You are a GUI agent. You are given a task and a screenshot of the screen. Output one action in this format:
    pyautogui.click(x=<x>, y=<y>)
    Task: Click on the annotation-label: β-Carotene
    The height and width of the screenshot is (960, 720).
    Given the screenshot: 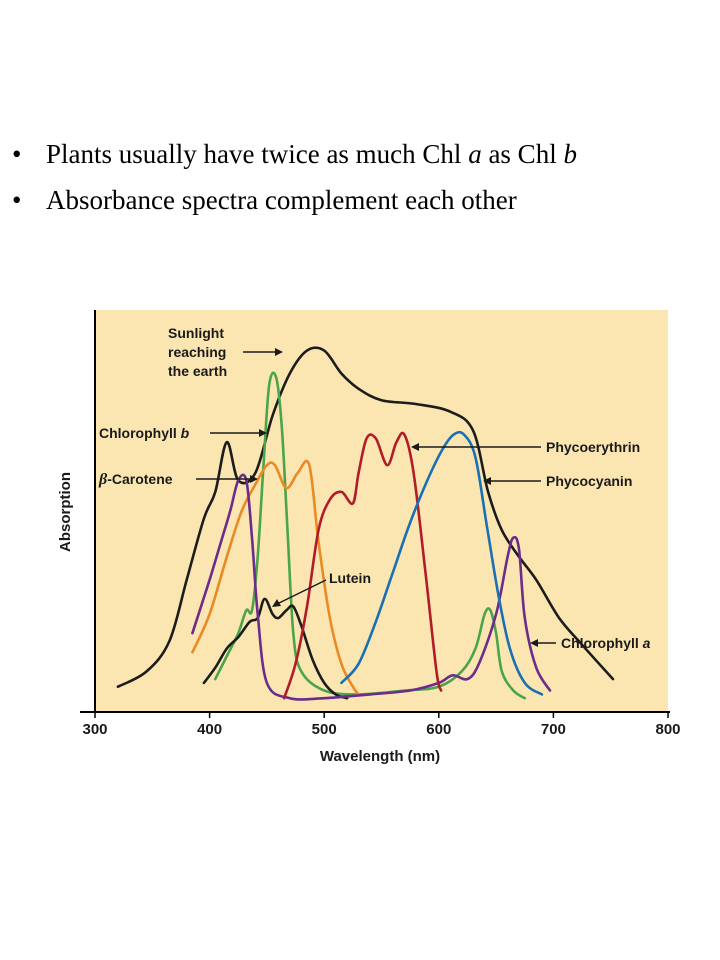 What is the action you would take?
    pyautogui.click(x=135, y=479)
    